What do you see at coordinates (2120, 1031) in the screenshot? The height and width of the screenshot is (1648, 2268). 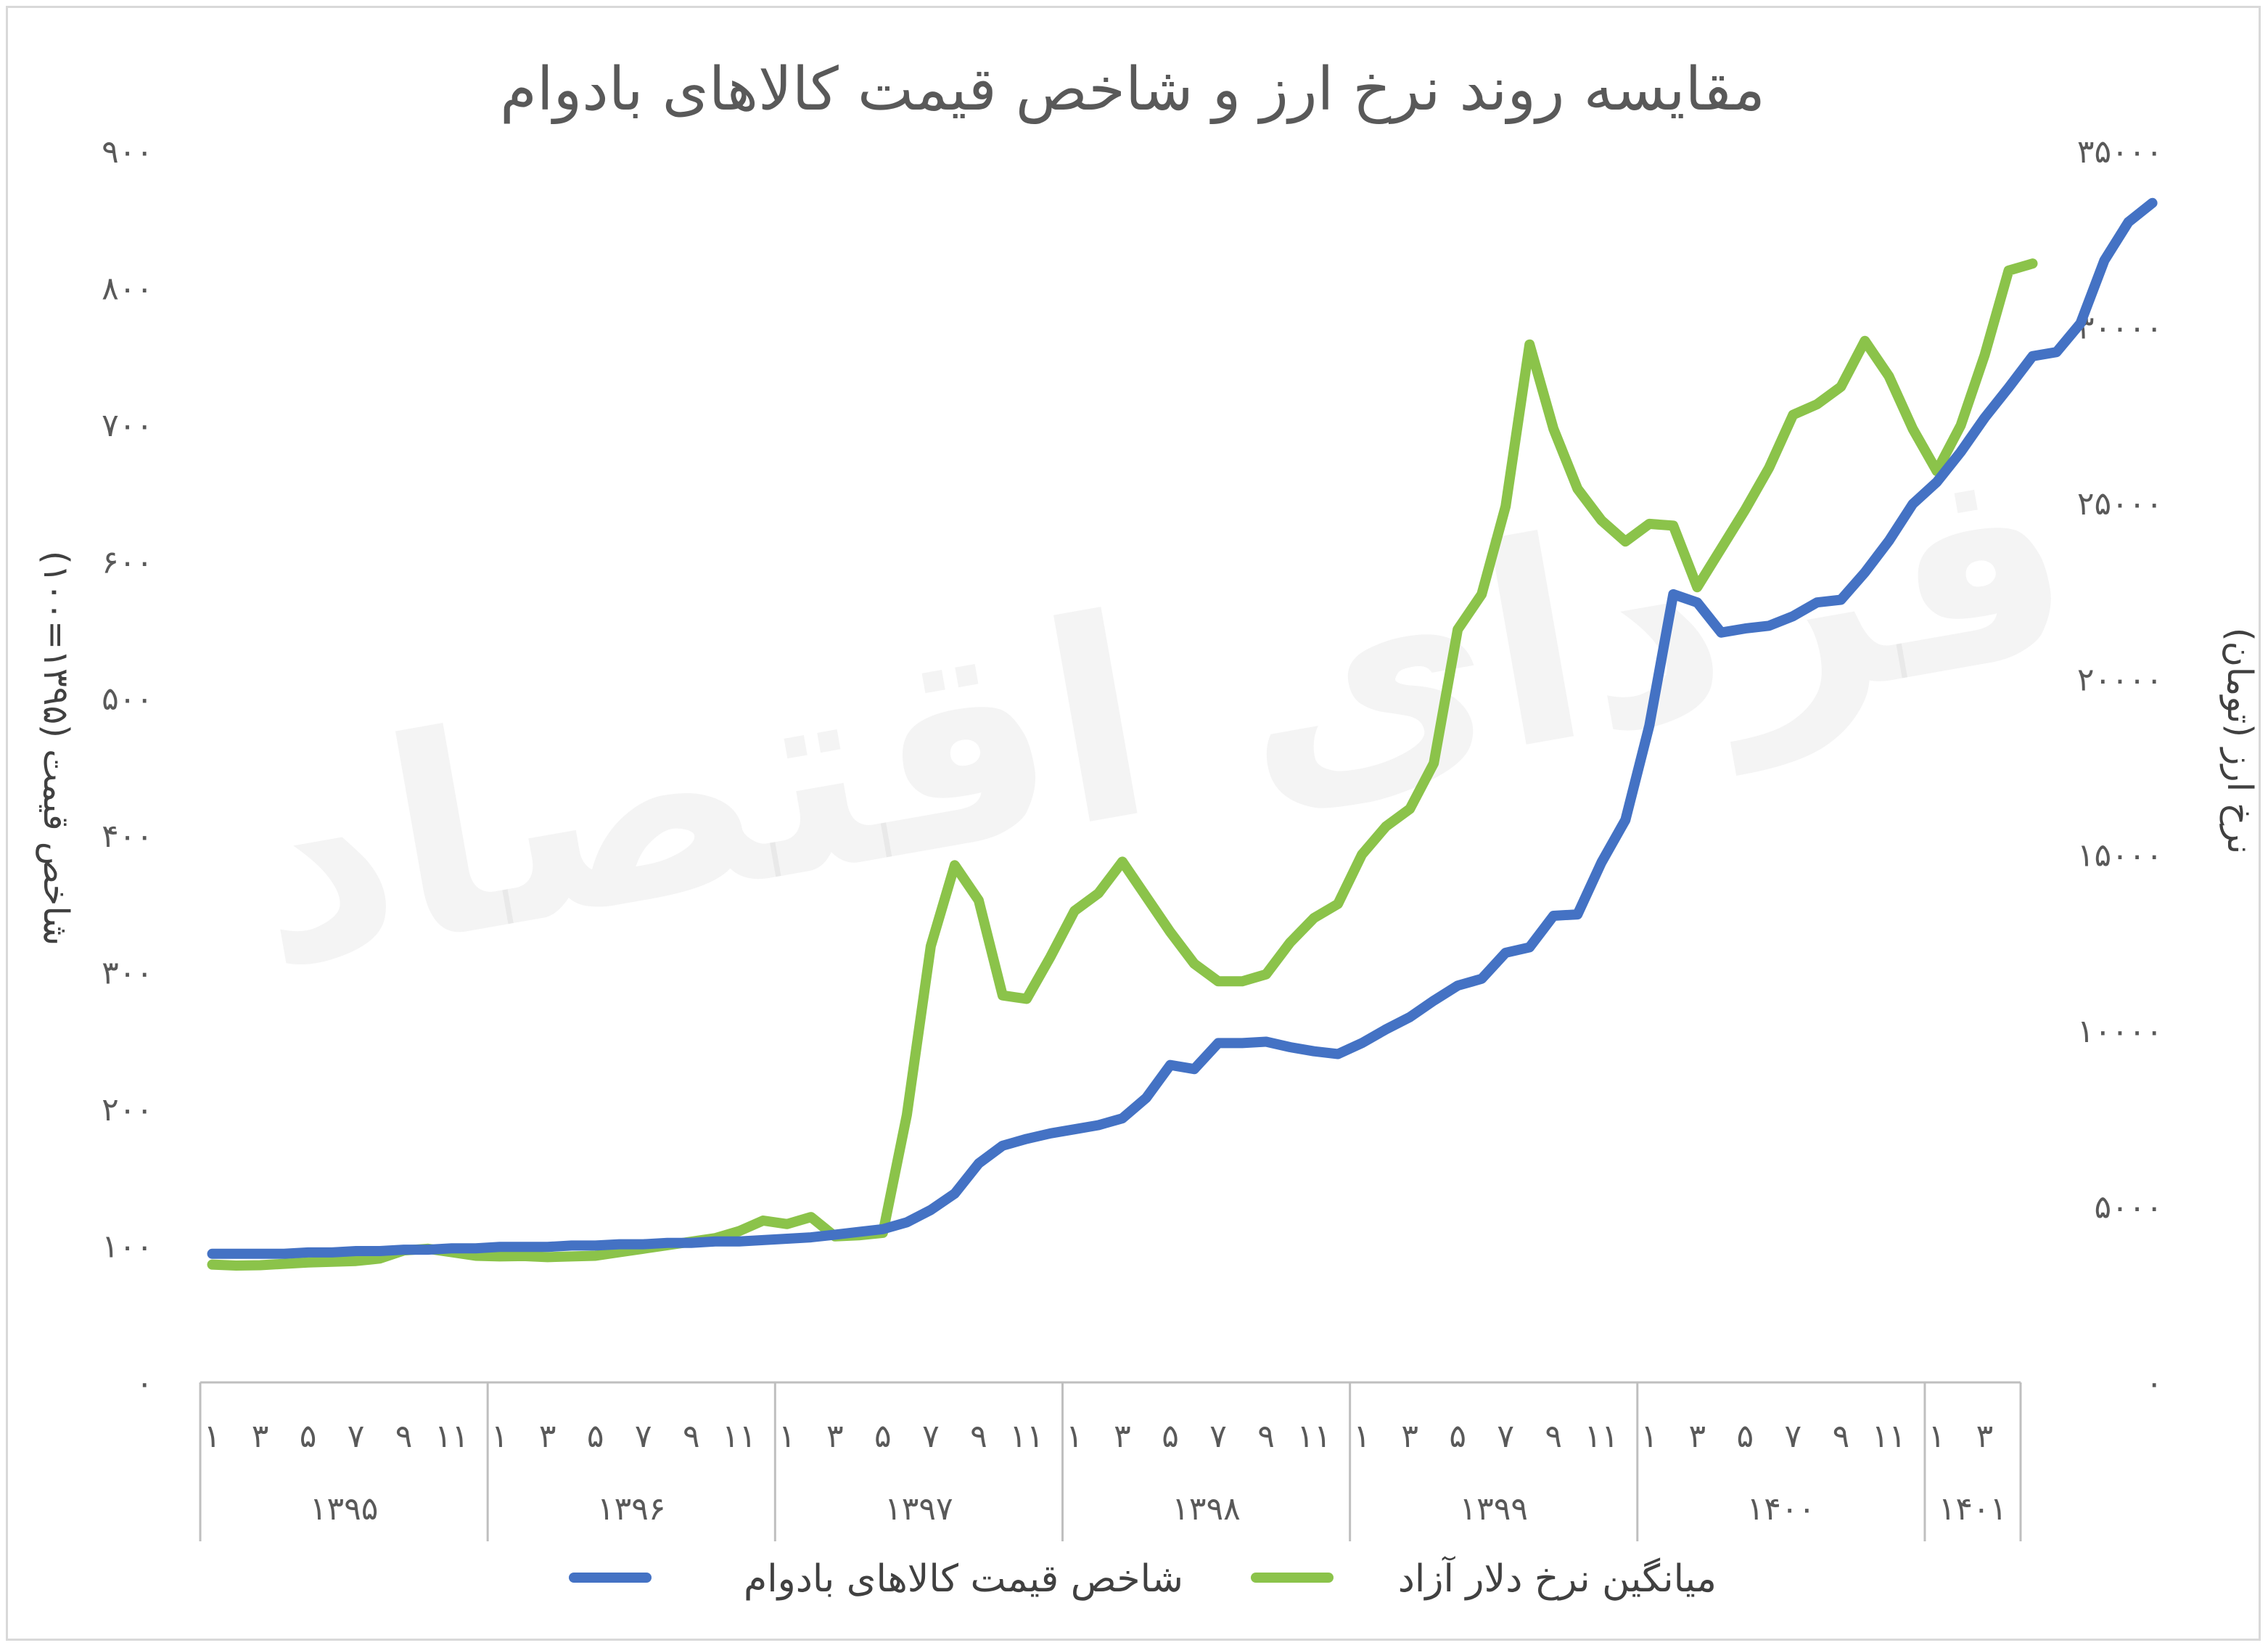 I see `right-tick-label: ۱۰۰۰۰` at bounding box center [2120, 1031].